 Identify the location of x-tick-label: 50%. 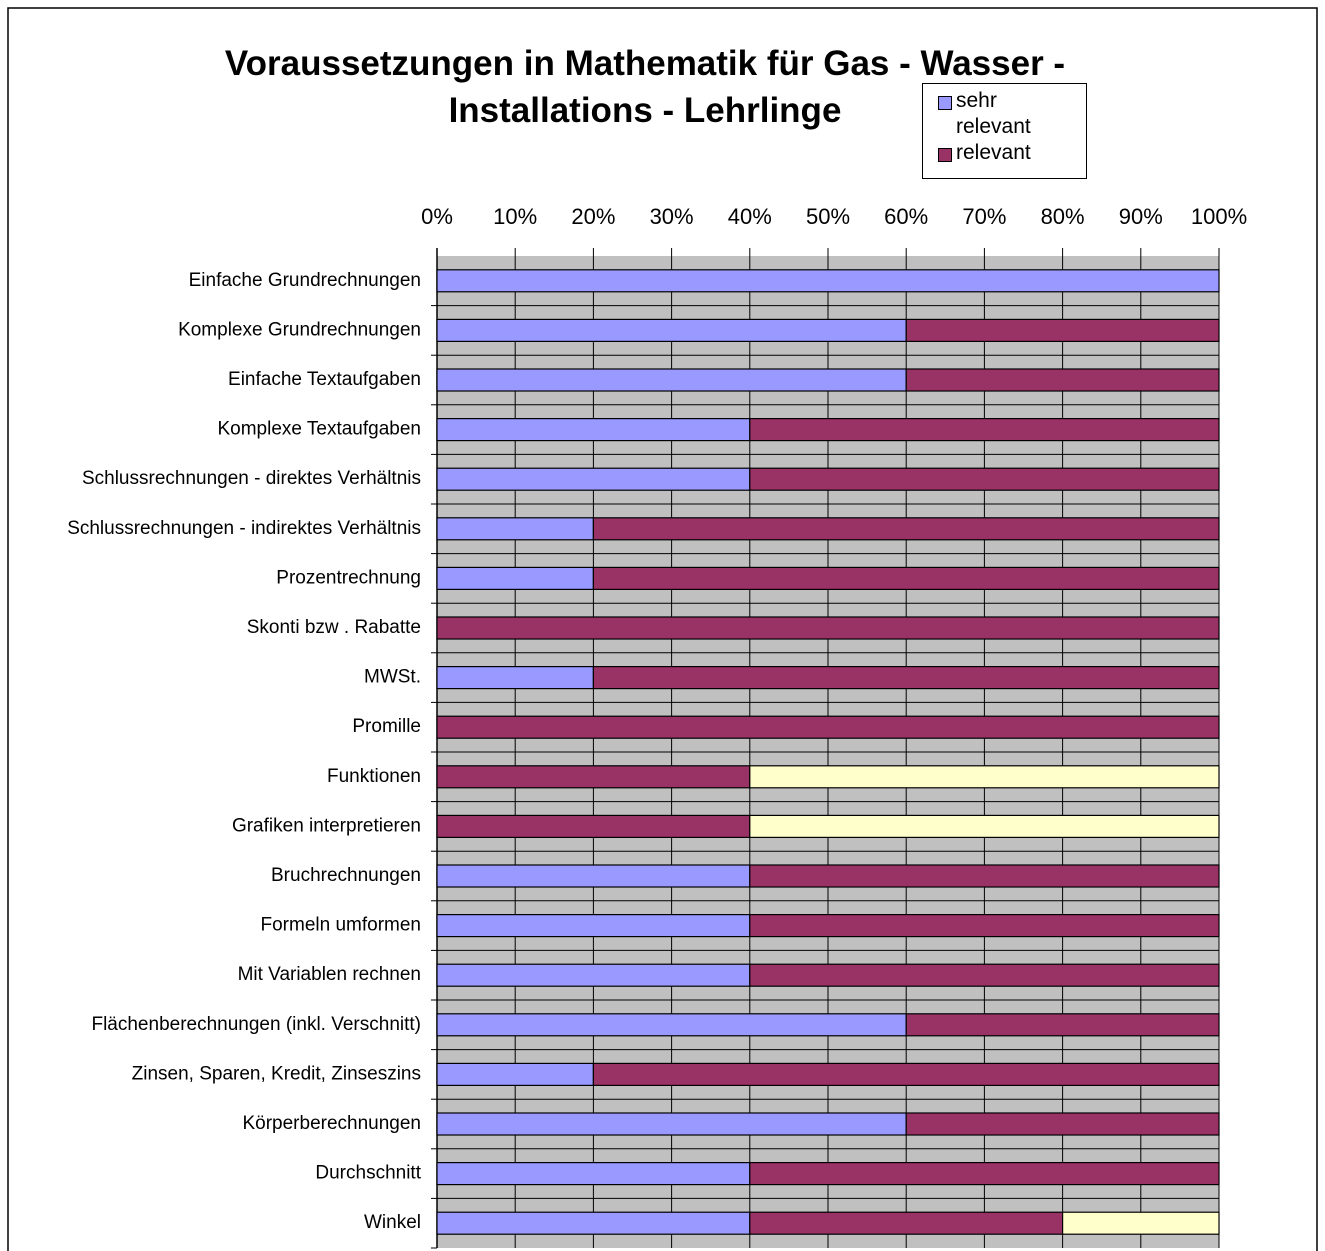
(828, 216).